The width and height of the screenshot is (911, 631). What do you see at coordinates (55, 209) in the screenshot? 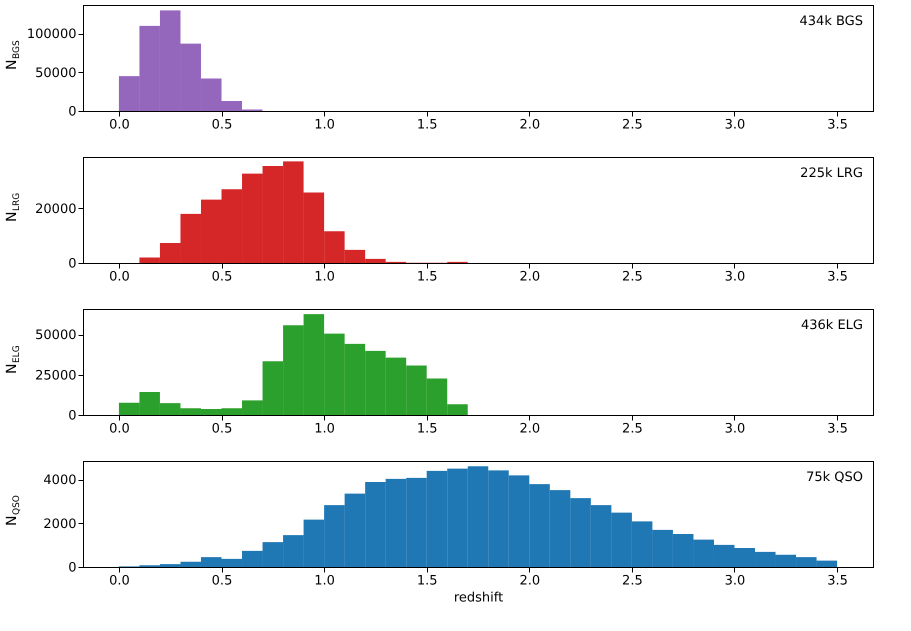
I see `y-tick-label: 20000` at bounding box center [55, 209].